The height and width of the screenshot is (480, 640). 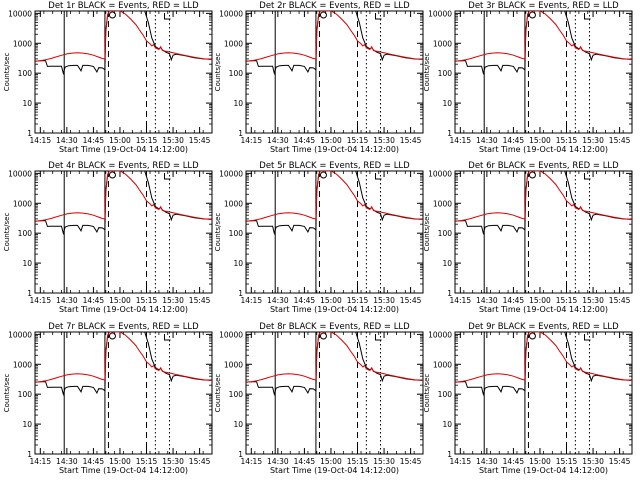 What do you see at coordinates (123, 166) in the screenshot?
I see `panel-title: Det 4r BLACK = Events, RED = LLD` at bounding box center [123, 166].